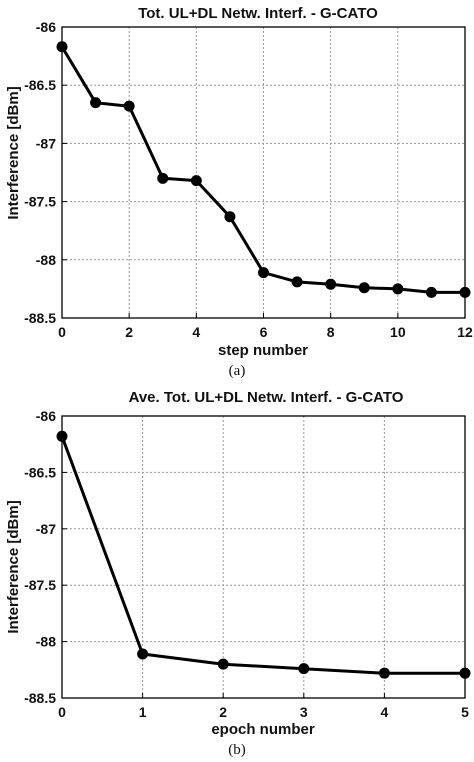  What do you see at coordinates (45, 557) in the screenshot?
I see `chart-b-y-ticks: -86 -86.5 -87 -87.5 -88 -88.5` at bounding box center [45, 557].